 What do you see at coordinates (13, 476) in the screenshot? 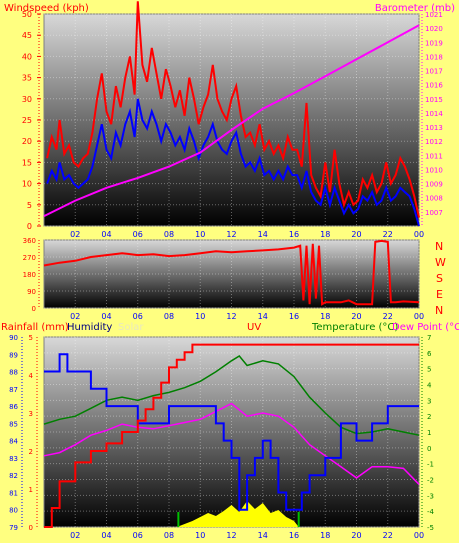
I see `y-tick-label-humidity: 82` at bounding box center [13, 476].